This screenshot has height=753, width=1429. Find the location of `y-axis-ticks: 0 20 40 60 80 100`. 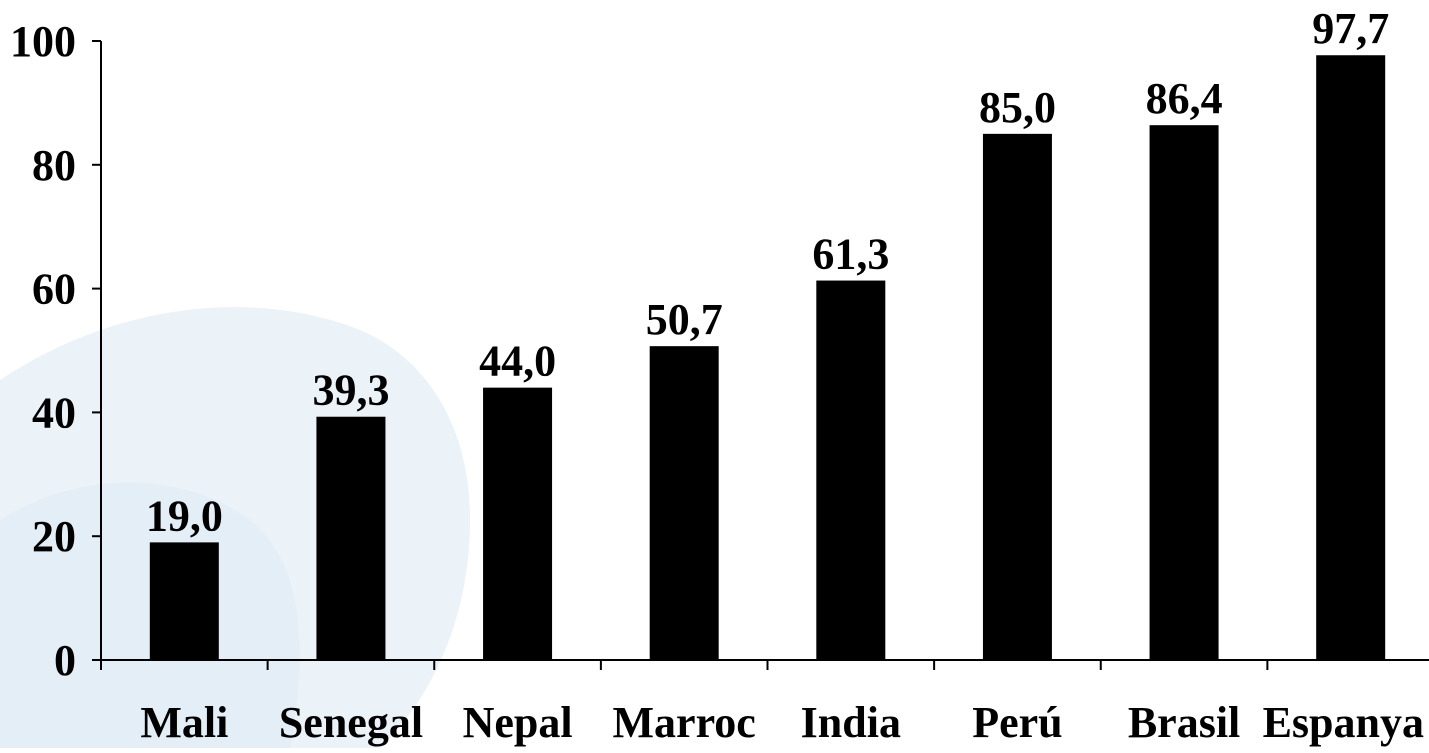

y-axis-ticks: 0 20 40 60 80 100 is located at coordinates (55, 351).